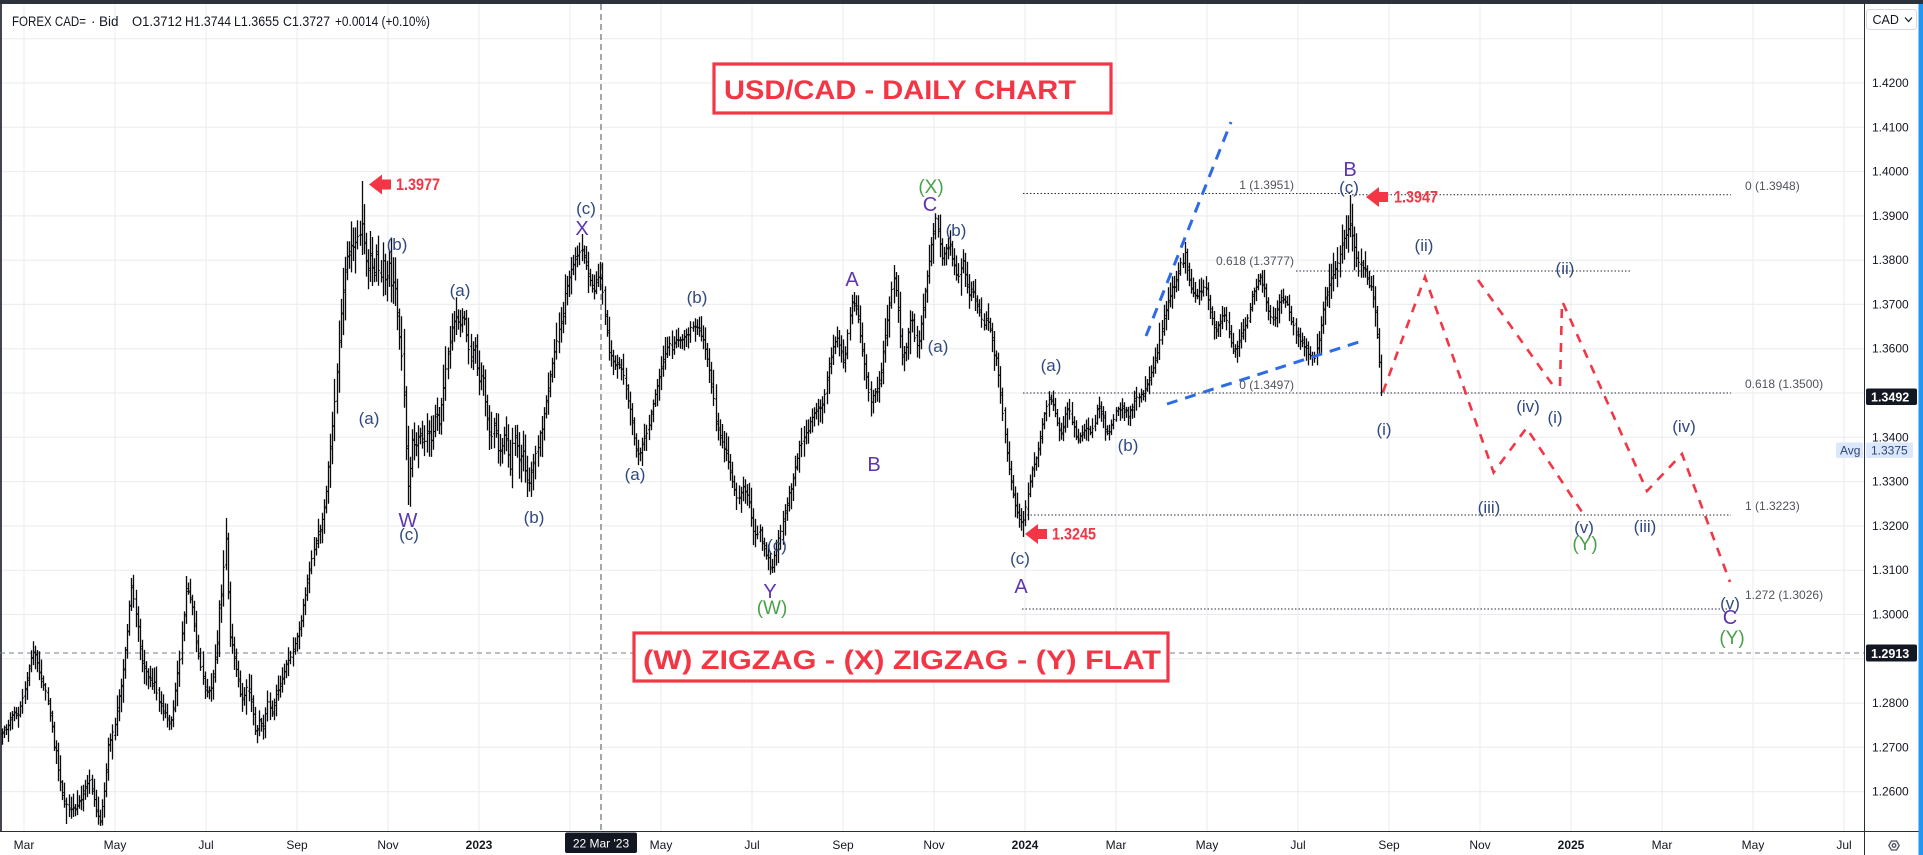 The height and width of the screenshot is (855, 1923). What do you see at coordinates (1890, 216) in the screenshot?
I see `svg-text: 1.3900` at bounding box center [1890, 216].